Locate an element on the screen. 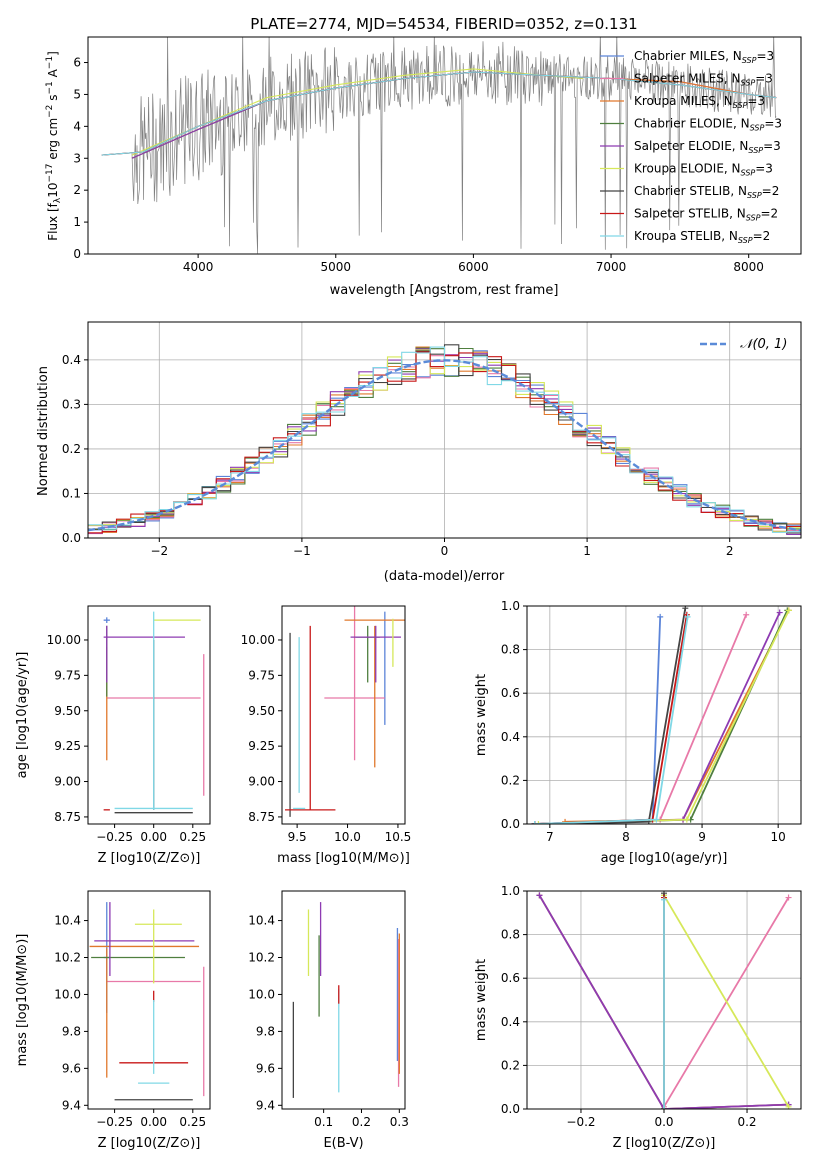 This screenshot has width=819, height=1174. y-tick-label: 9.6 is located at coordinates (71, 1068).